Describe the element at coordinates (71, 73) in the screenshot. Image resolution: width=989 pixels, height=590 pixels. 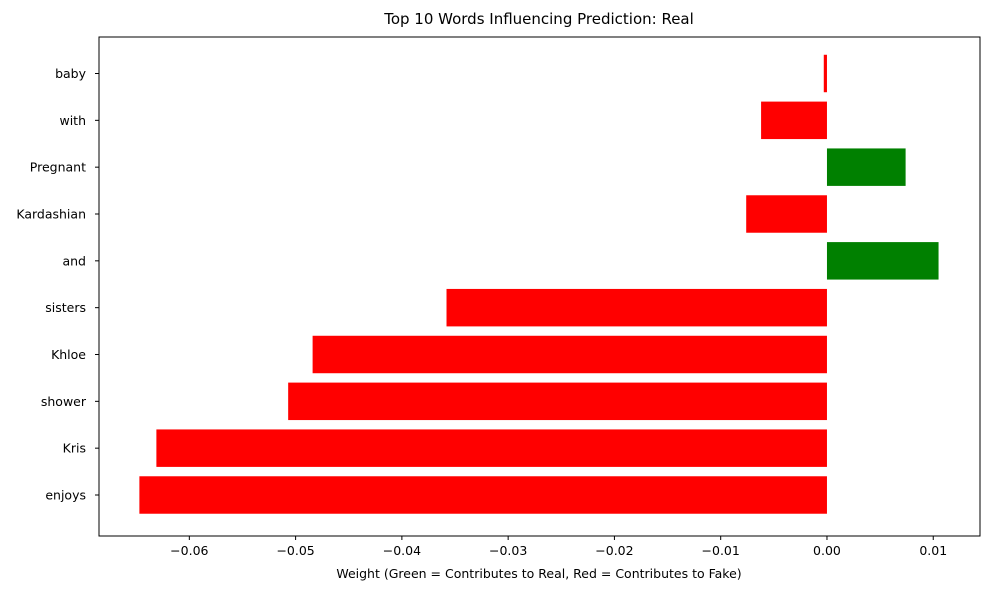
I see `y-tick-label: baby` at that location.